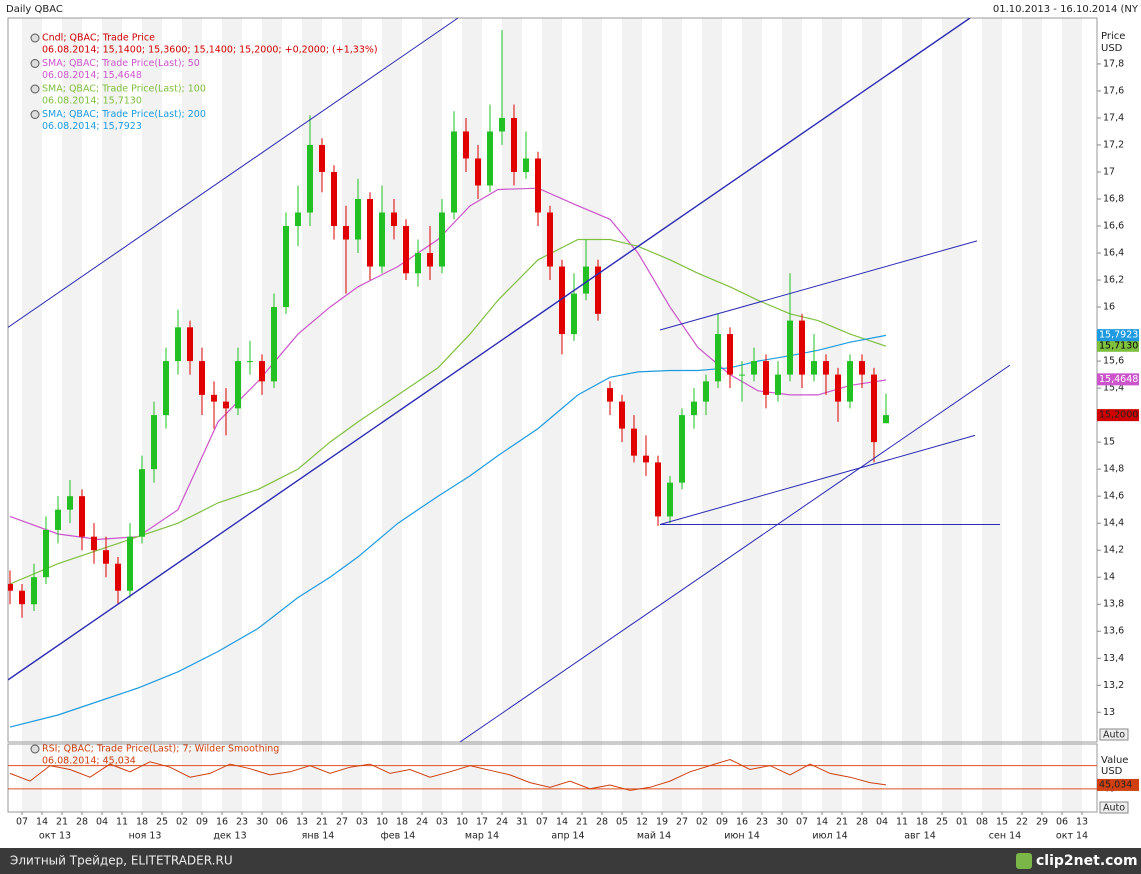 The width and height of the screenshot is (1141, 874). What do you see at coordinates (722, 822) in the screenshot?
I see `x-tick-label: 09` at bounding box center [722, 822].